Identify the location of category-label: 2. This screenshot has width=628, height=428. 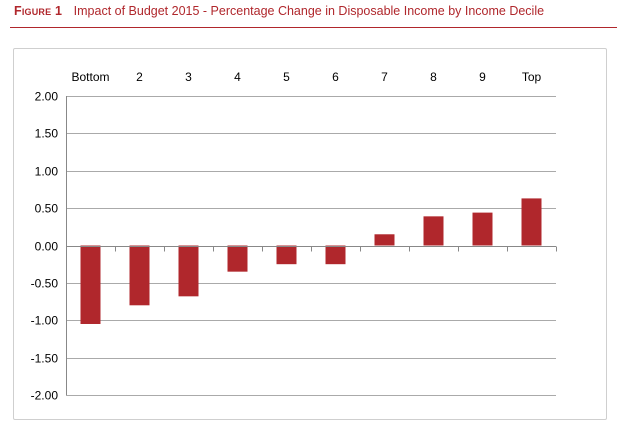
(139, 77).